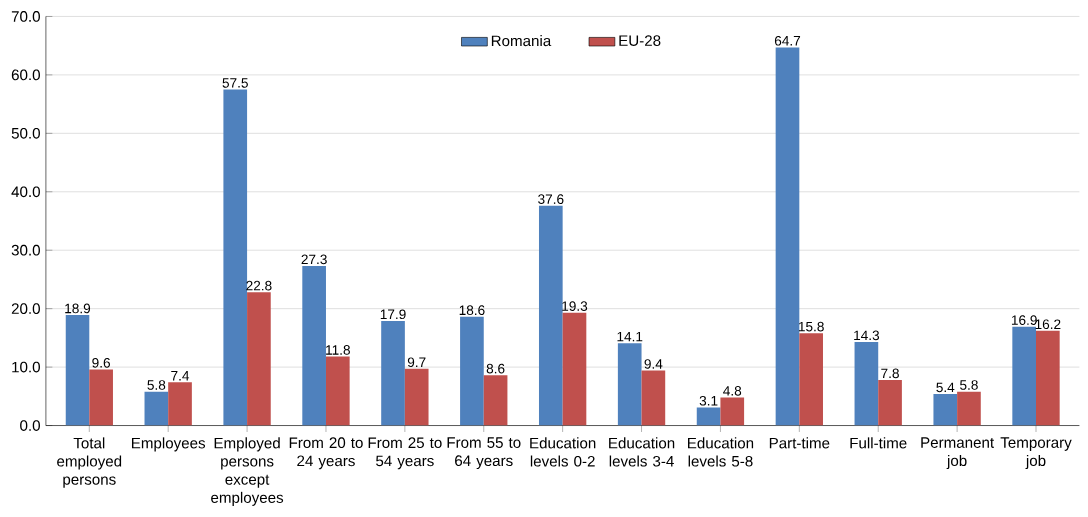  What do you see at coordinates (101, 362) in the screenshot?
I see `data-label: 9.6` at bounding box center [101, 362].